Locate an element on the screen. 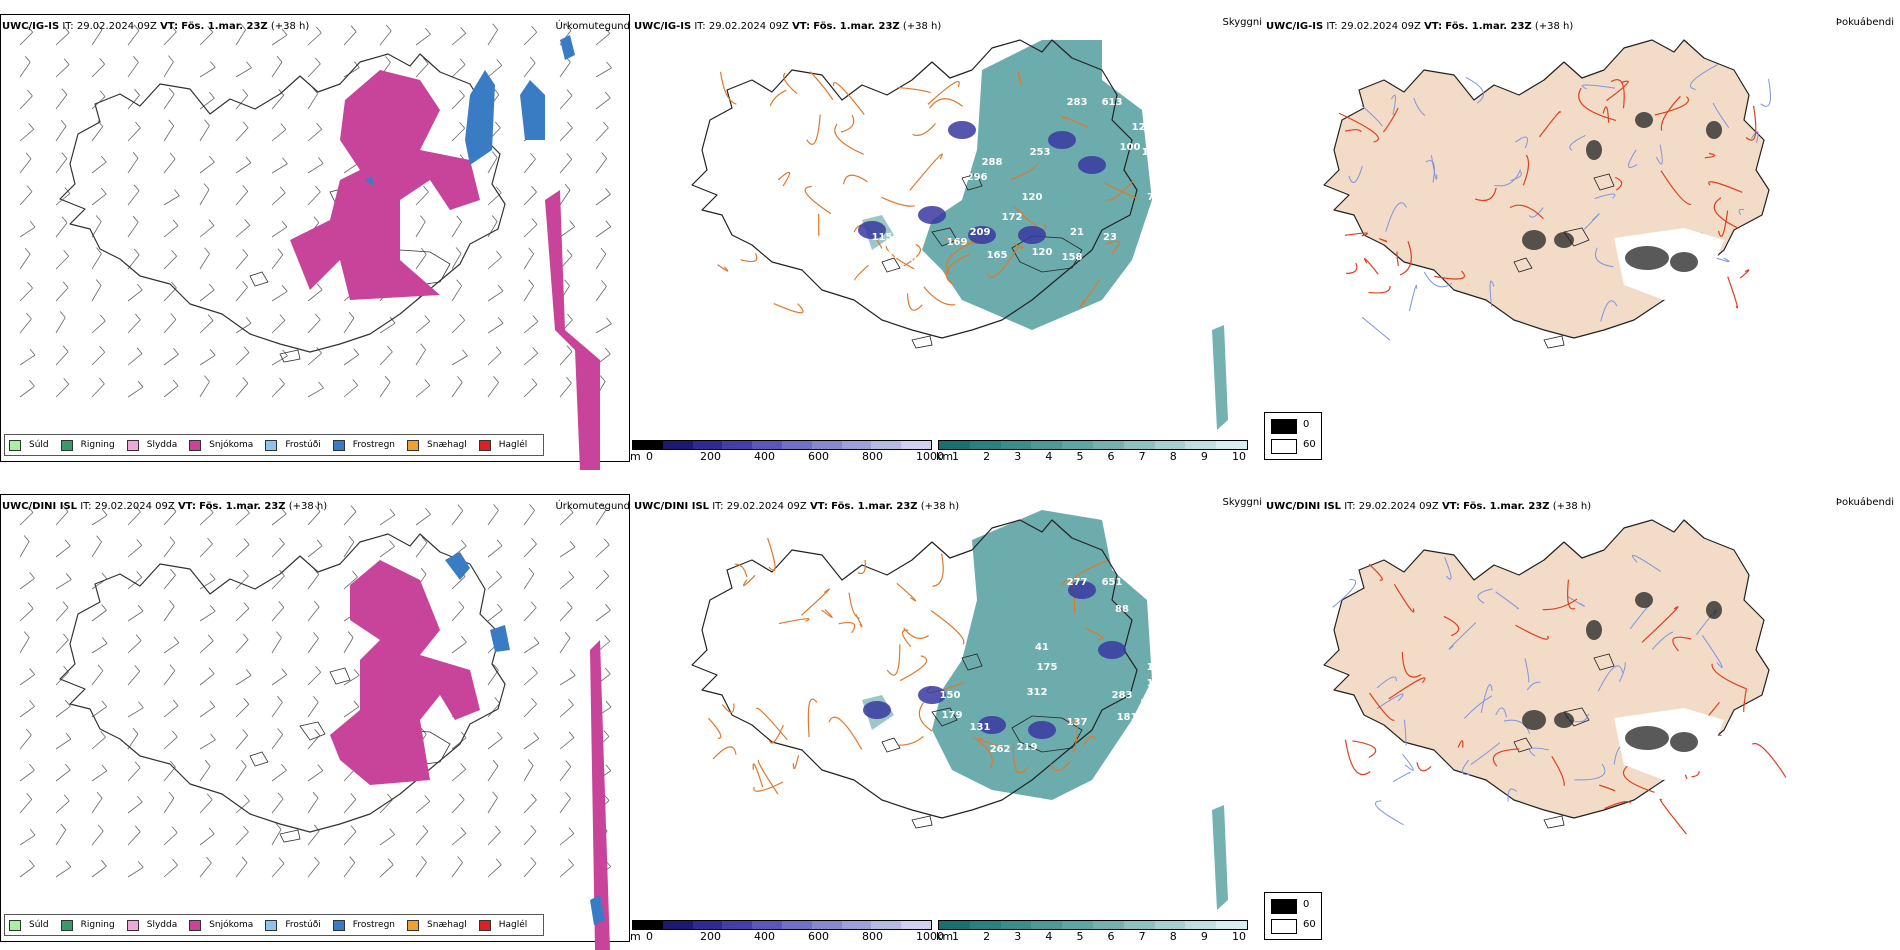 This screenshot has height=950, width=1900. precip-type-map is located at coordinates (315, 246).